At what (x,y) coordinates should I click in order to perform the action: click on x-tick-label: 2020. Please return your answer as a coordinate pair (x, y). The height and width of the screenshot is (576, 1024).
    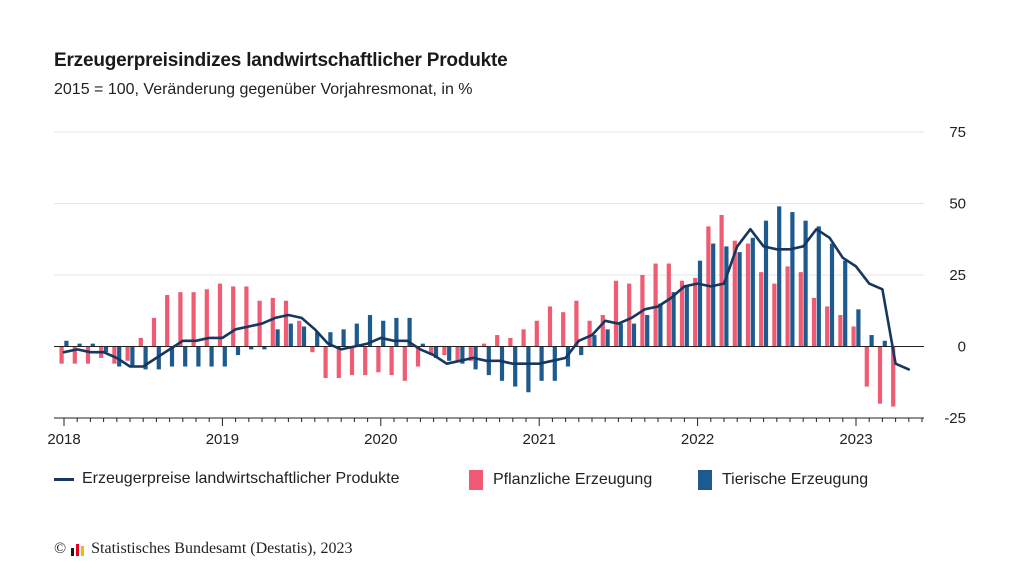
    Looking at the image, I should click on (380, 439).